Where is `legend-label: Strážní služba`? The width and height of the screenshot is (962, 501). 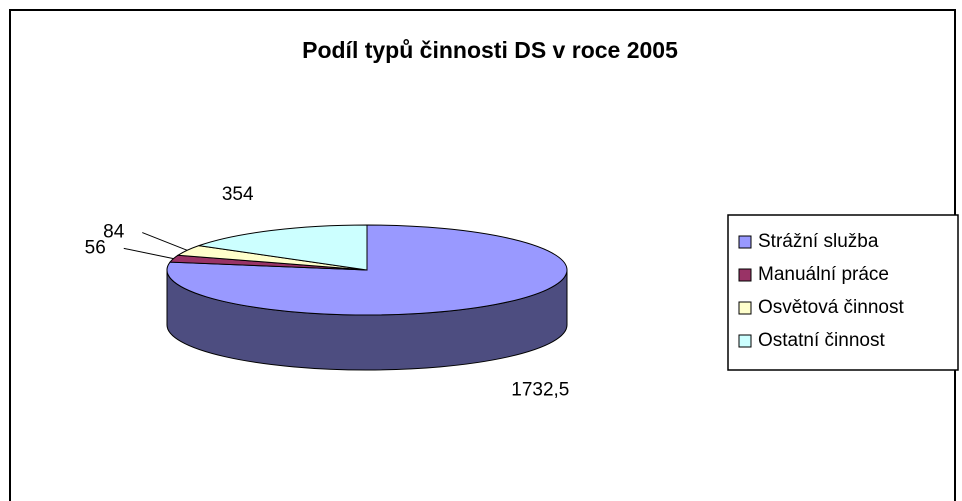 legend-label: Strážní služba is located at coordinates (818, 241).